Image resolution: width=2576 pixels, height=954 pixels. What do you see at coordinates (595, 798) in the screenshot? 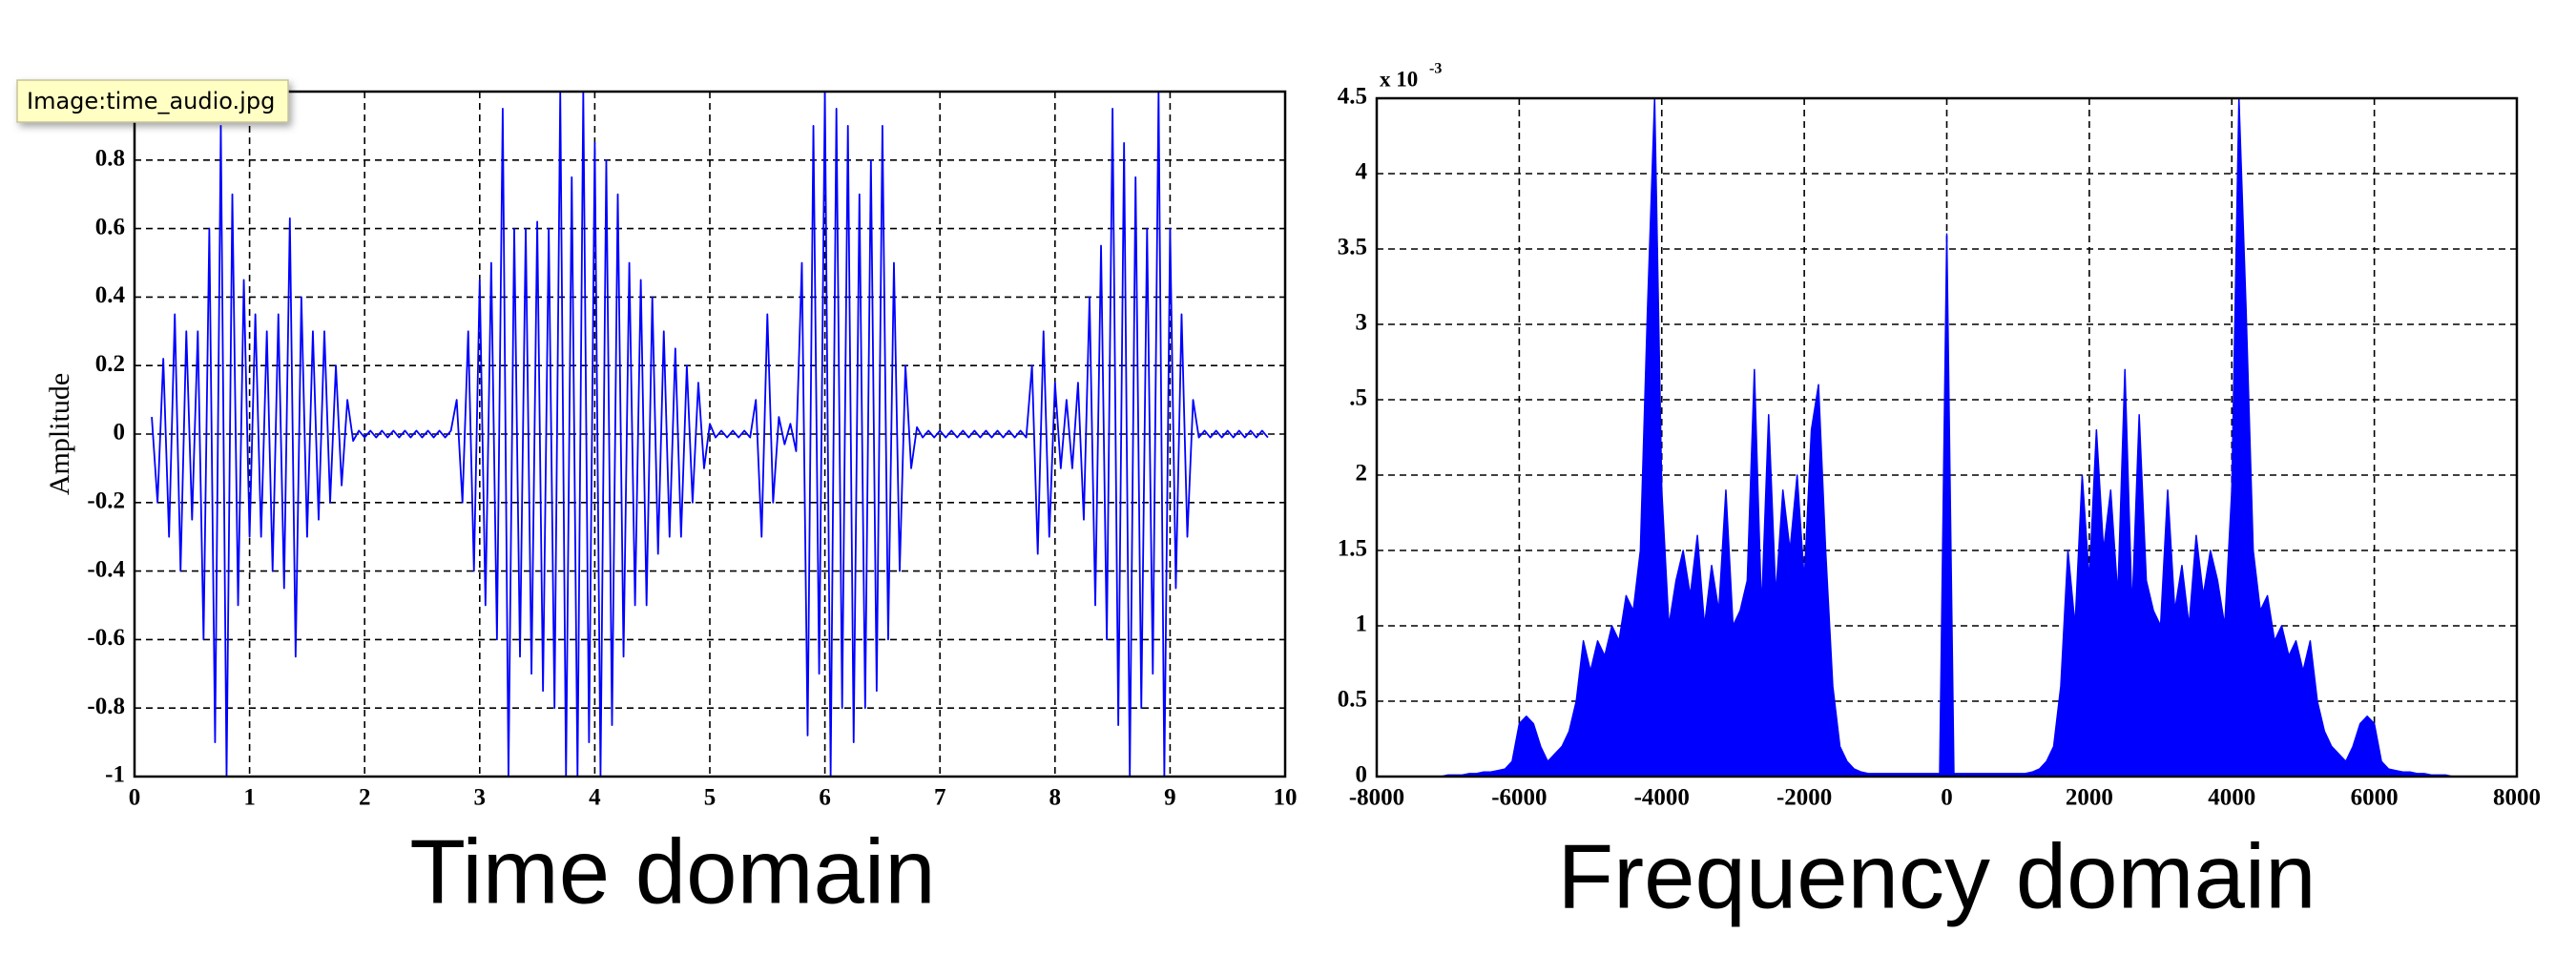
I see `x-tick-label: 4` at bounding box center [595, 798].